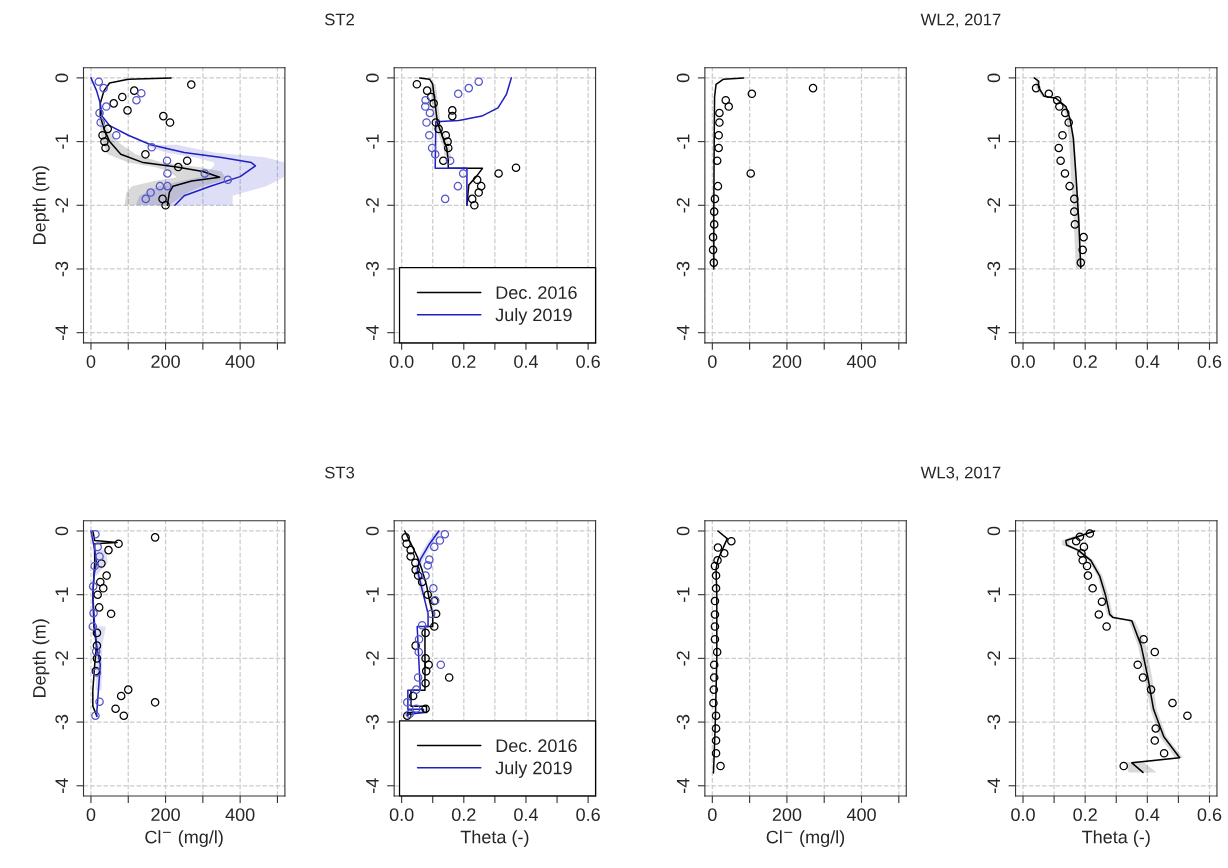  What do you see at coordinates (340, 472) in the screenshot?
I see `text: ST3` at bounding box center [340, 472].